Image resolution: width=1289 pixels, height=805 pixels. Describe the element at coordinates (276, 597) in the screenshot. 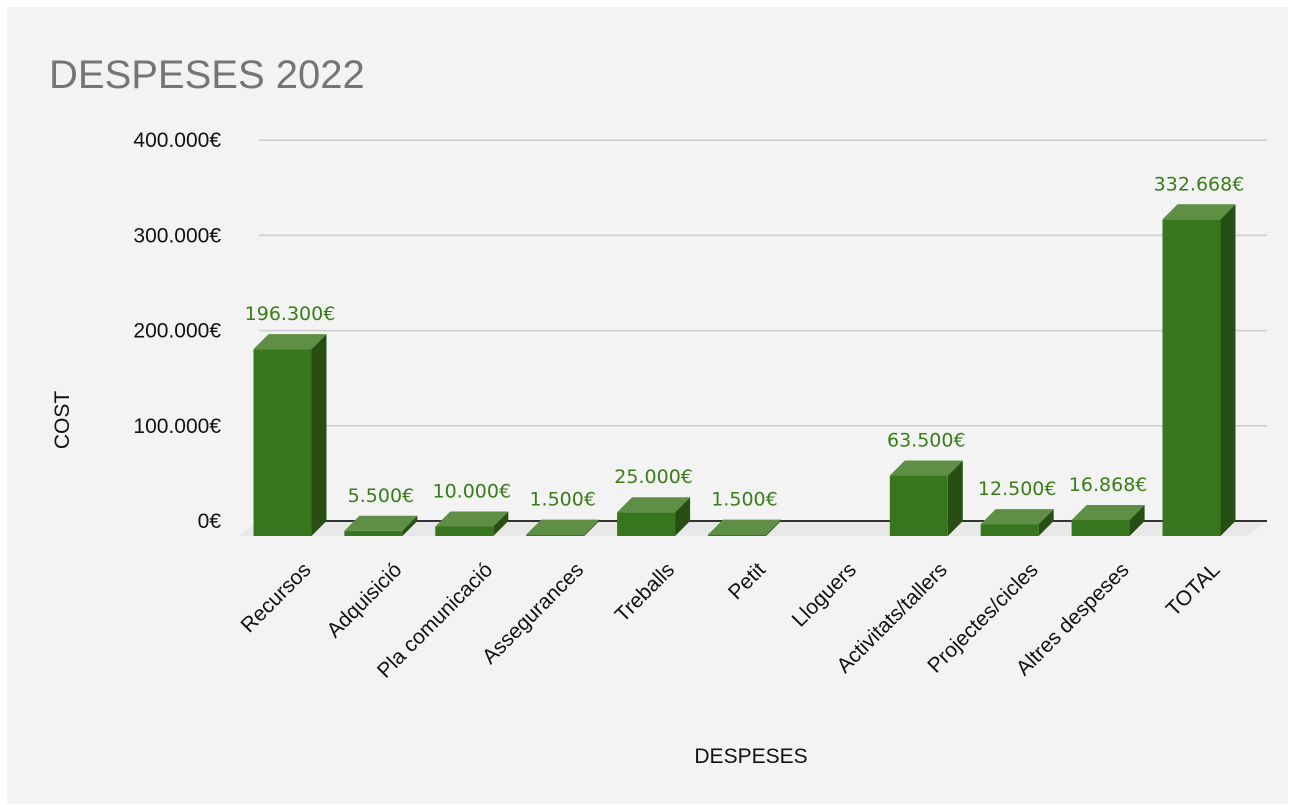

I see `x-tick-label: Recursos` at that location.